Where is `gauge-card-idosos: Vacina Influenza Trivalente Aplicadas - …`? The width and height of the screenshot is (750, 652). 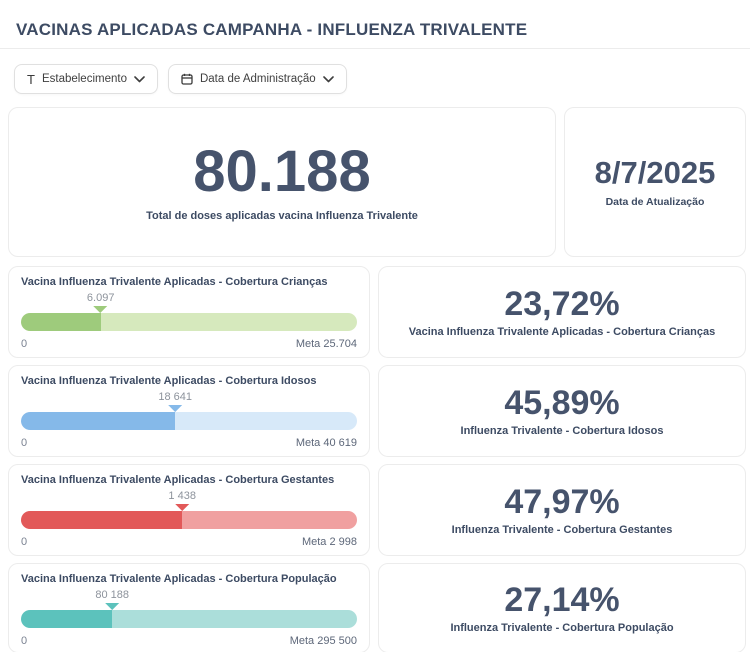
gauge-card-idosos: Vacina Influenza Trivalente Aplicadas - … is located at coordinates (189, 411).